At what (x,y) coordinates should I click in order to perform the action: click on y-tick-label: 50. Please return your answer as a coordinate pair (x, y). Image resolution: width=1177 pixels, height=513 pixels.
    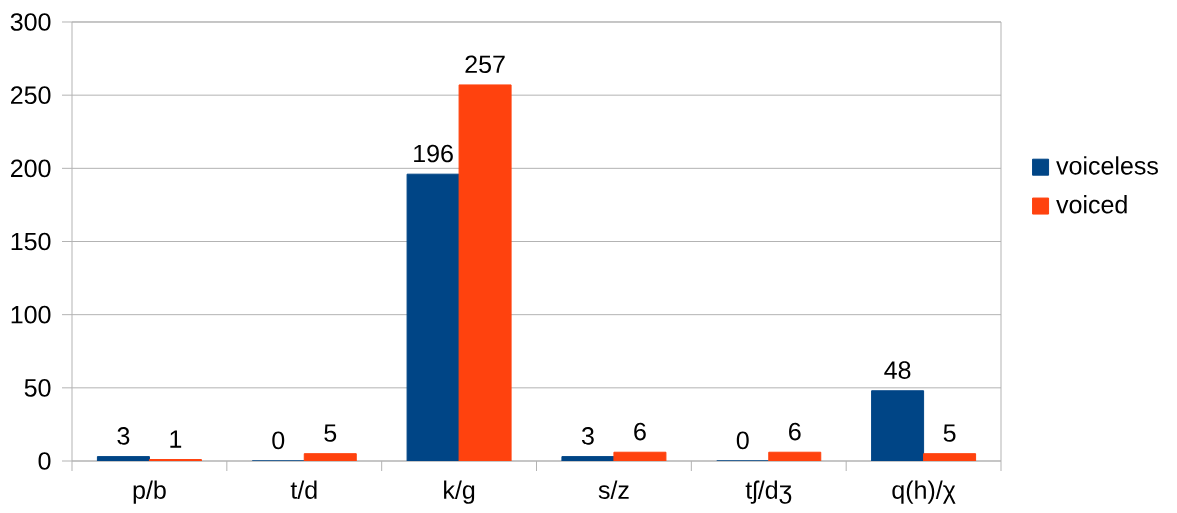
    Looking at the image, I should click on (37, 387).